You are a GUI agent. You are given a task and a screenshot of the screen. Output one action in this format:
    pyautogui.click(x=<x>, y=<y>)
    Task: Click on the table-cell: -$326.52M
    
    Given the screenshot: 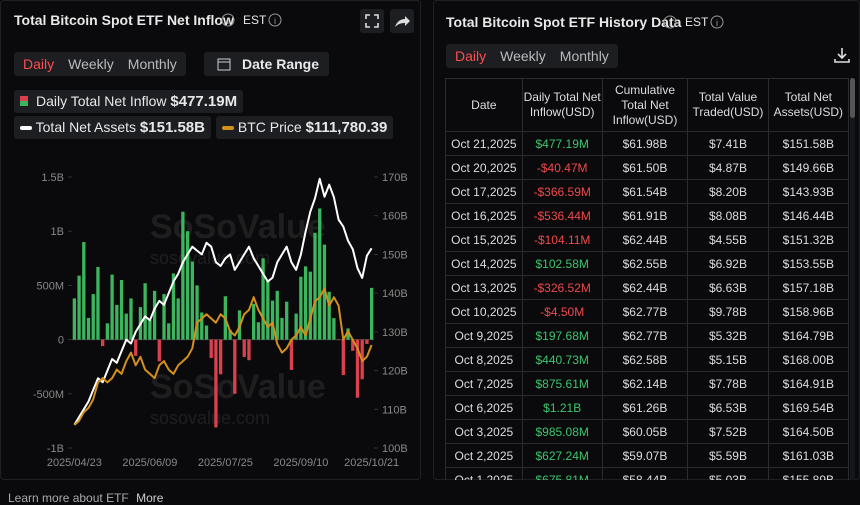 What is the action you would take?
    pyautogui.click(x=562, y=287)
    